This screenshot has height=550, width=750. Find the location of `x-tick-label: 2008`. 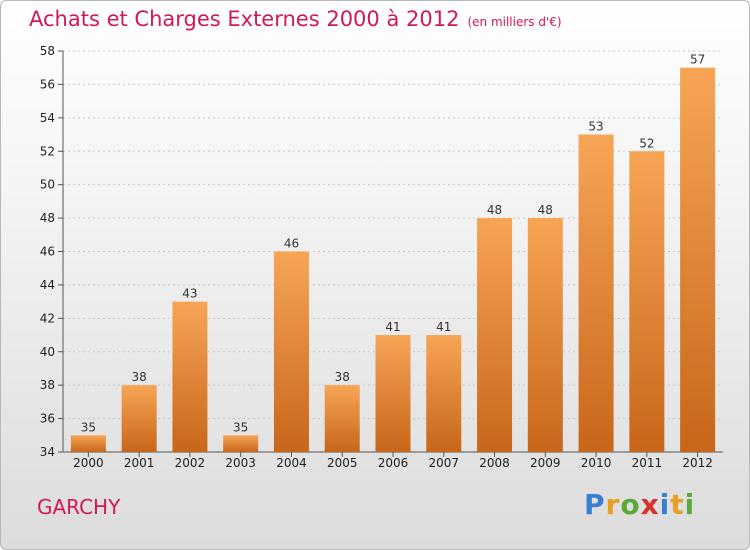

x-tick-label: 2008 is located at coordinates (494, 463).